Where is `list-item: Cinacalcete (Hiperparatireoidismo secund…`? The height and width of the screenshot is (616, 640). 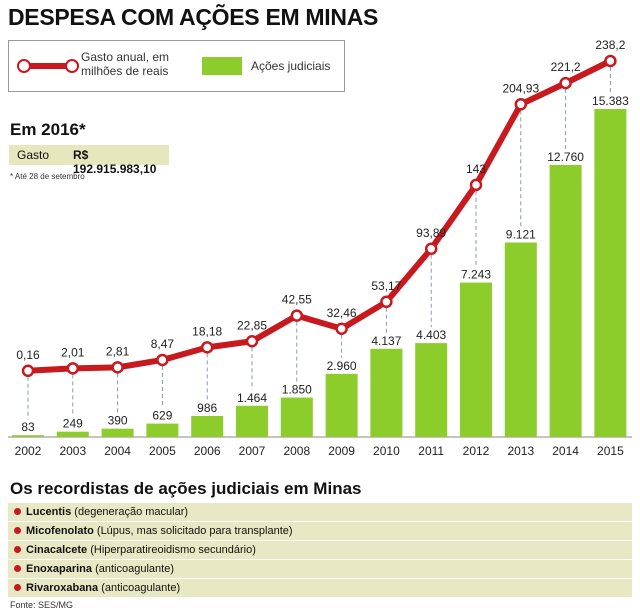 list-item: Cinacalcete (Hiperparatireoidismo secund… is located at coordinates (320, 550).